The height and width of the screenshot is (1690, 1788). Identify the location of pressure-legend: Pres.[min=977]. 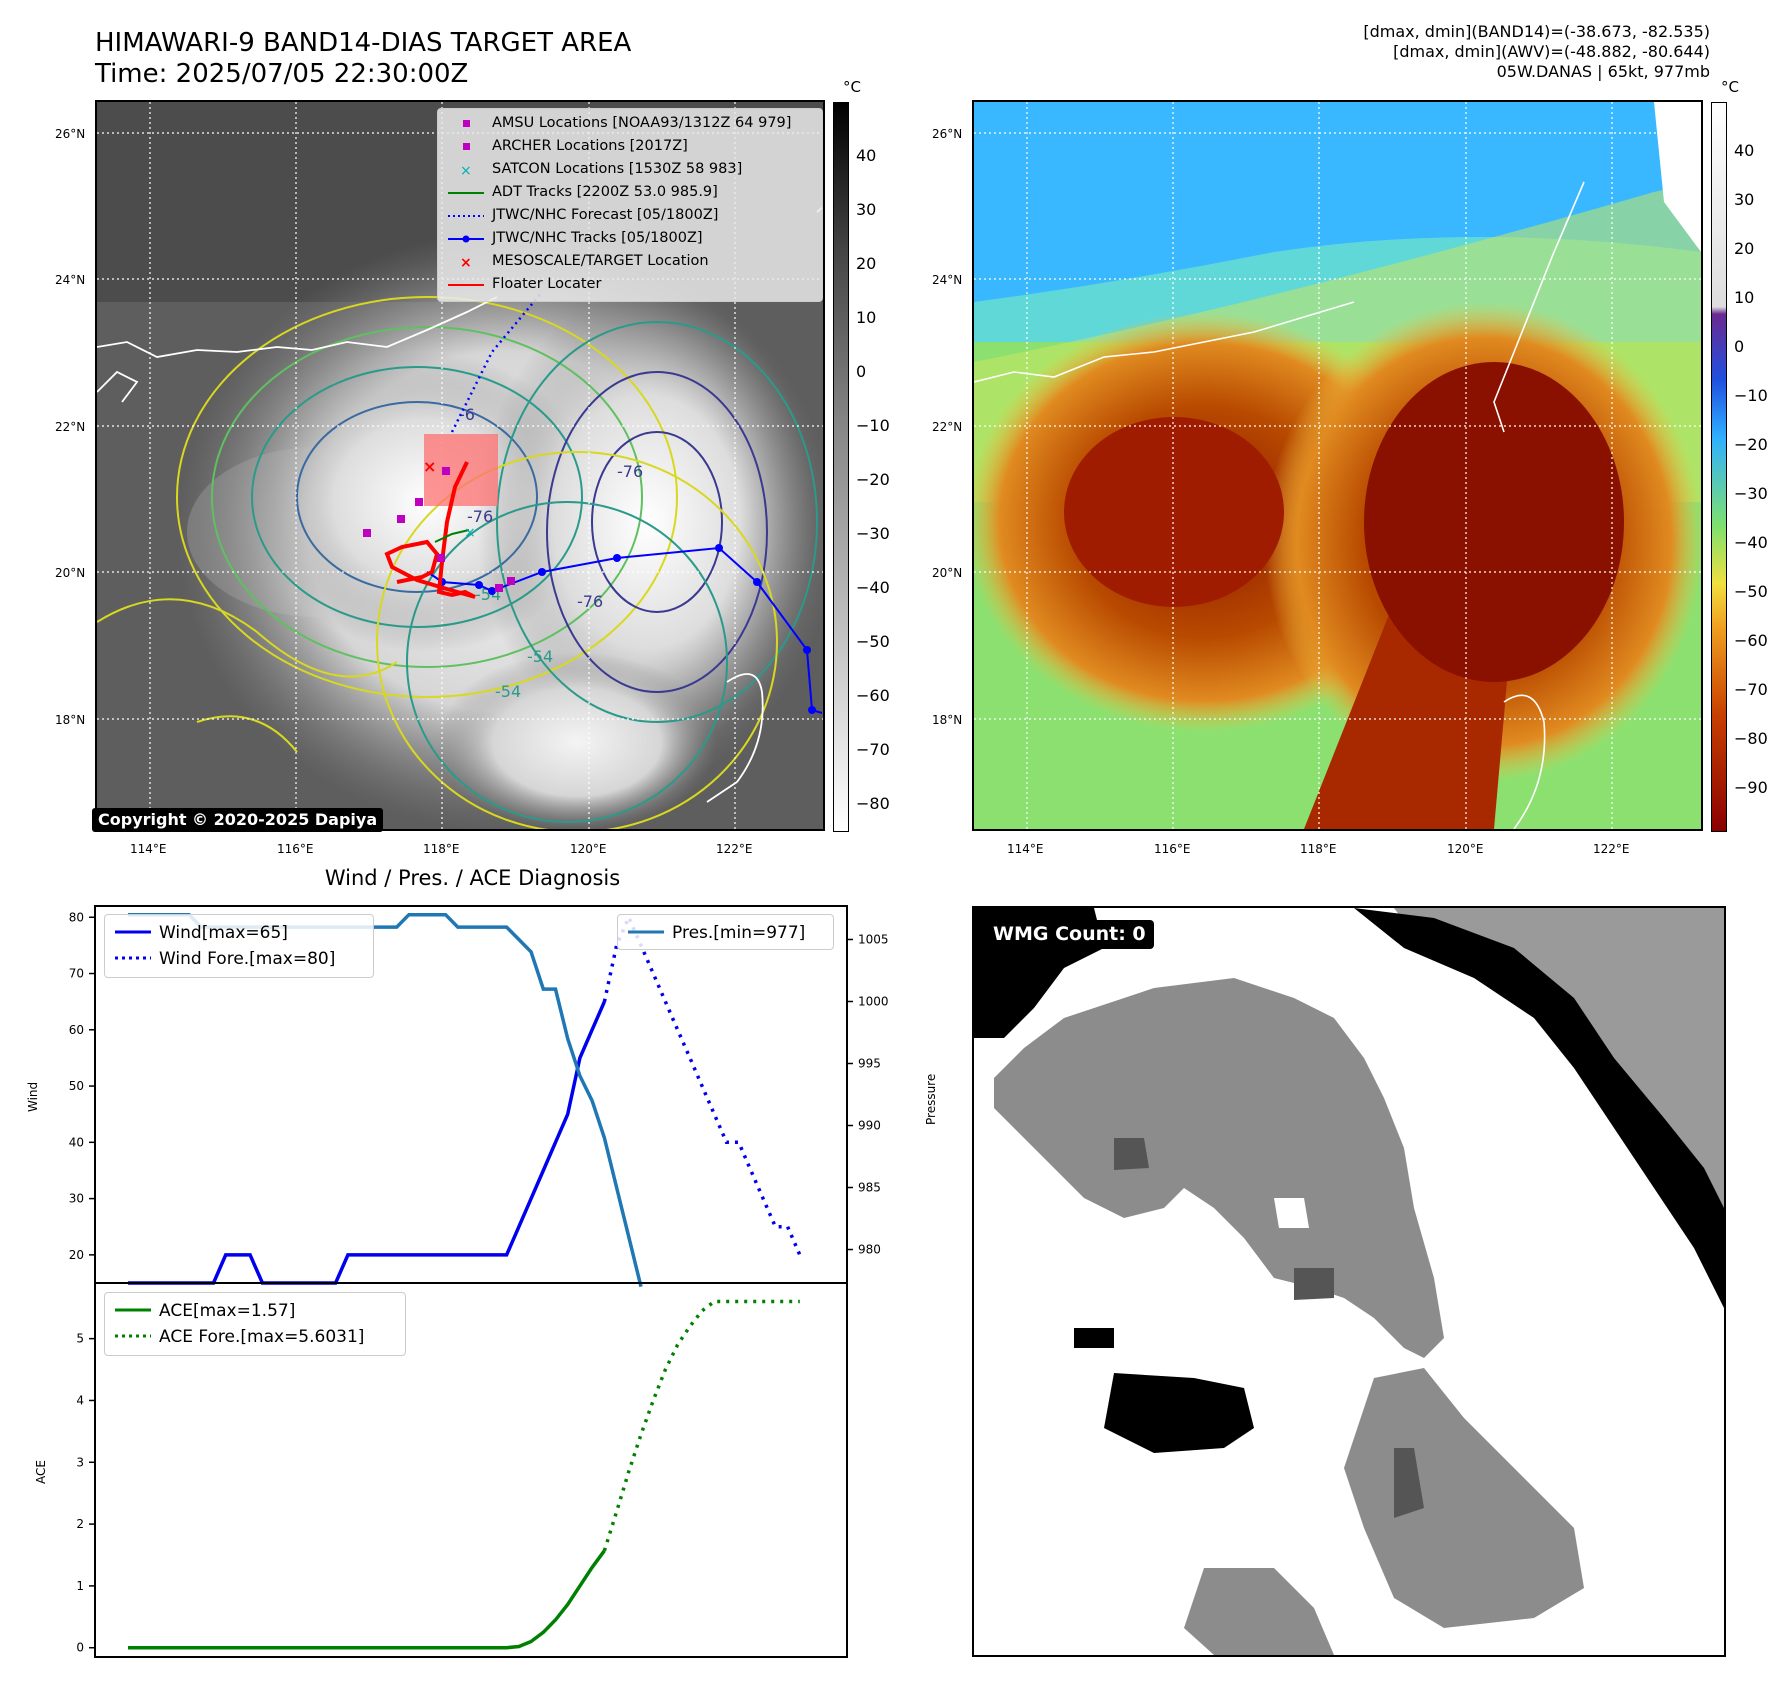
(725, 932).